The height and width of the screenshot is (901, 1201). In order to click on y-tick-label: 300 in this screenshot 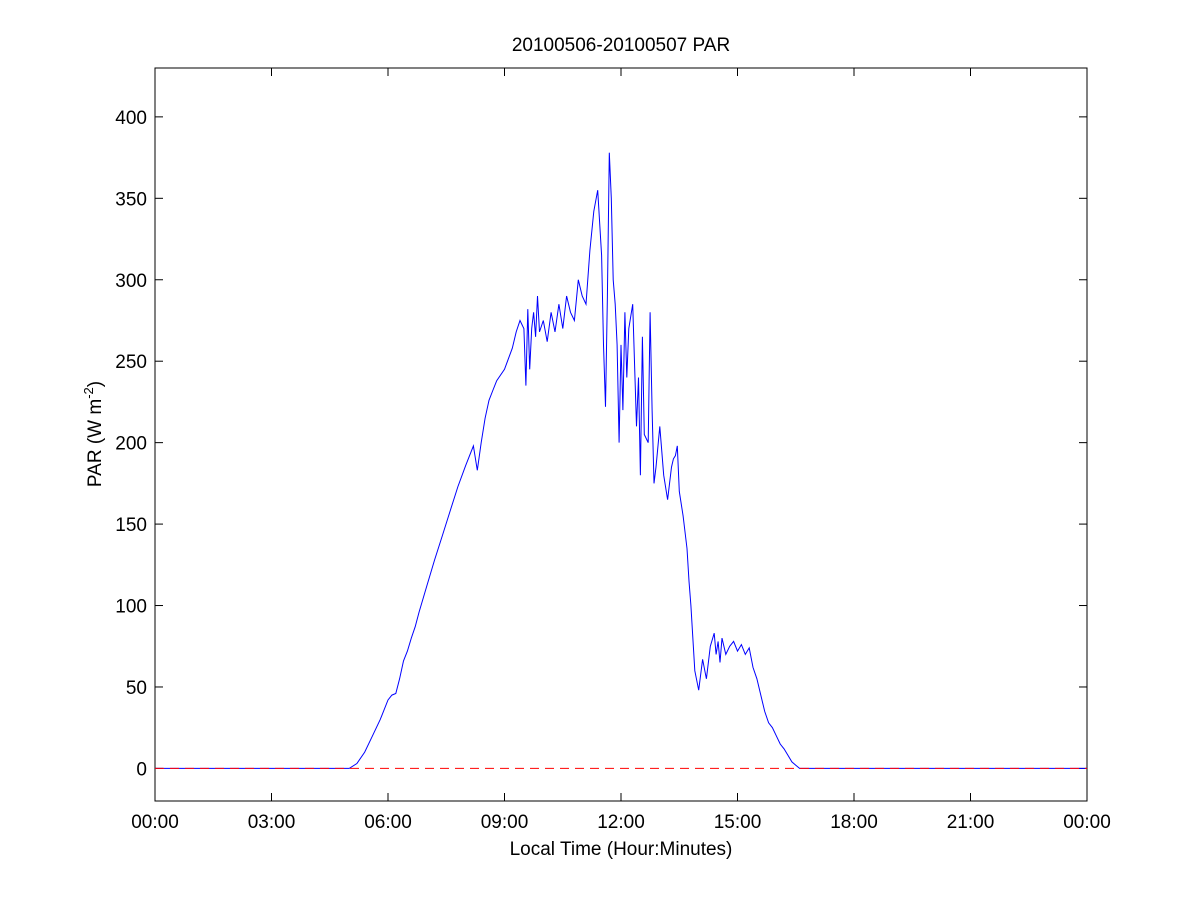, I will do `click(131, 281)`.